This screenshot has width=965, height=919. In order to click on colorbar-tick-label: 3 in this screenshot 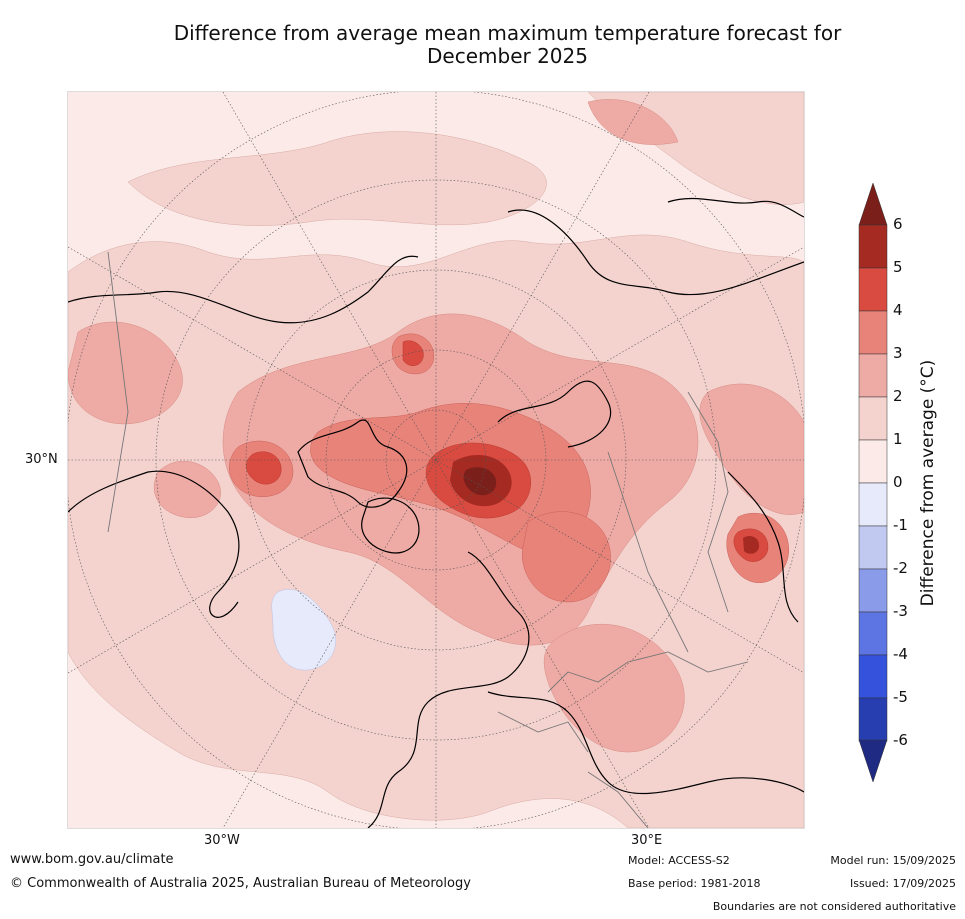, I will do `click(898, 353)`.